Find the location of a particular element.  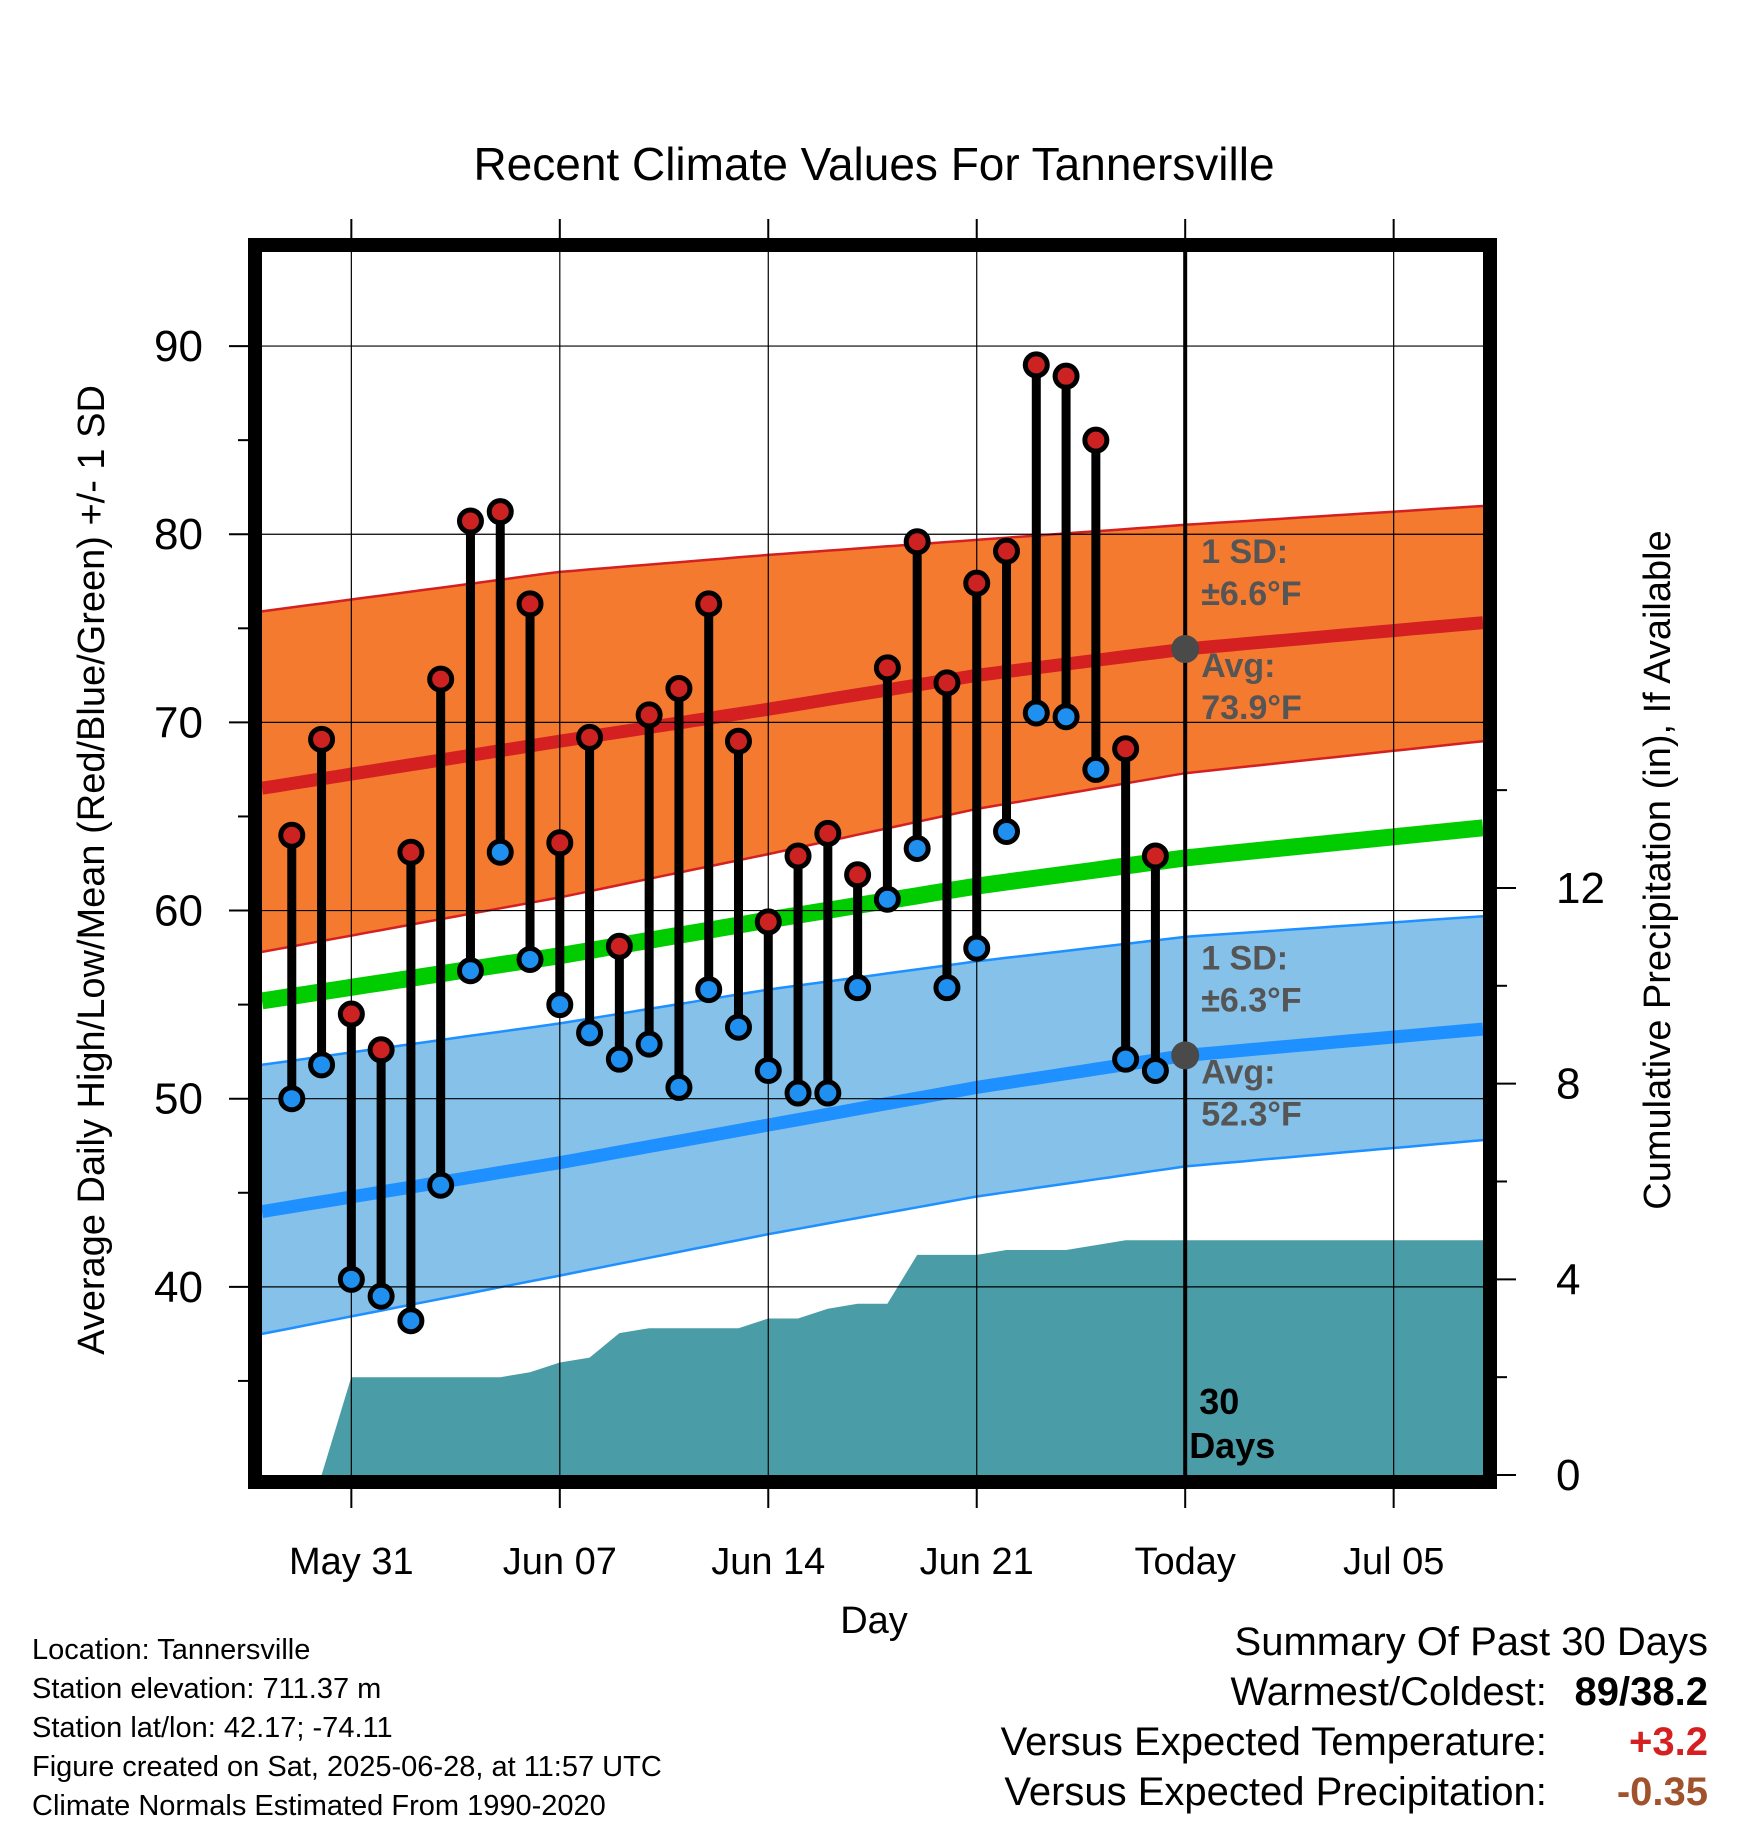

precip-anomaly-value: -0.35 is located at coordinates (1662, 1792).